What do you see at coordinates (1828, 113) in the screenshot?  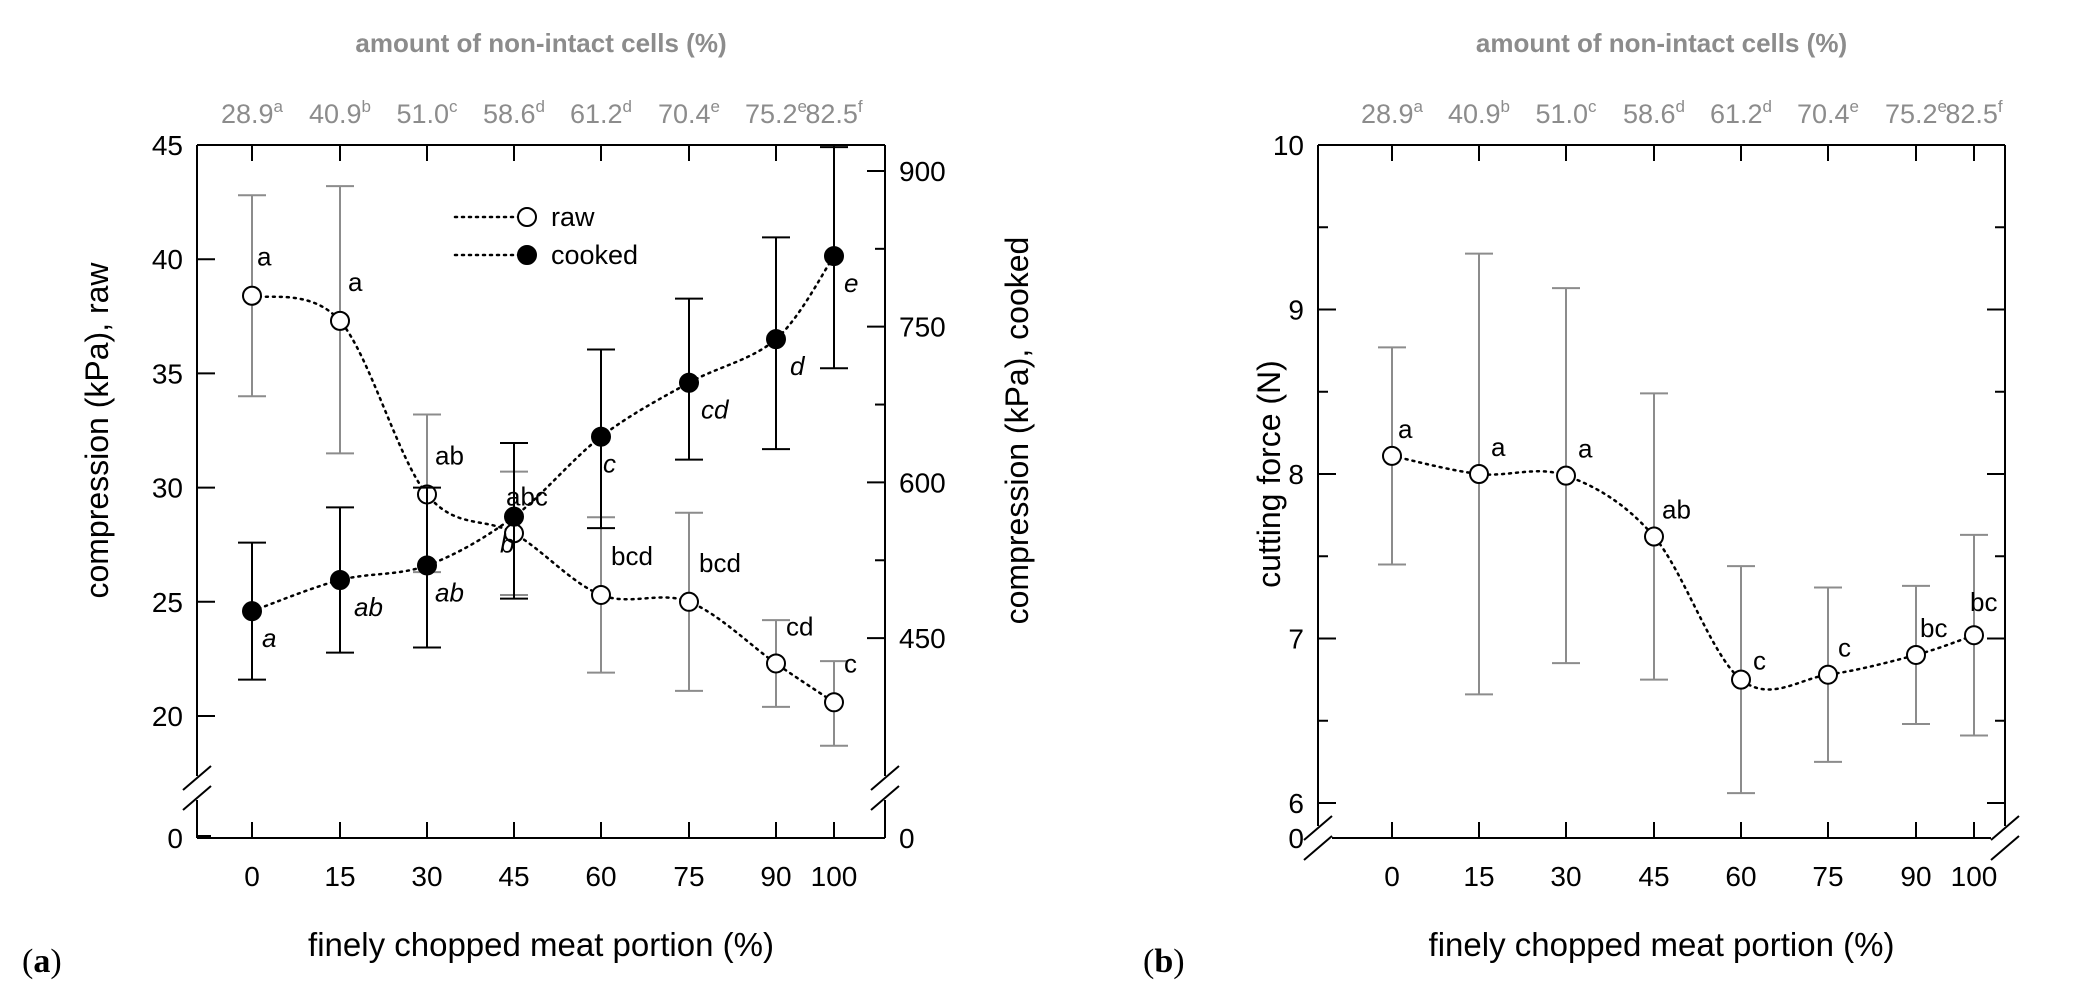 I see `top-tick-label: 70.4e` at bounding box center [1828, 113].